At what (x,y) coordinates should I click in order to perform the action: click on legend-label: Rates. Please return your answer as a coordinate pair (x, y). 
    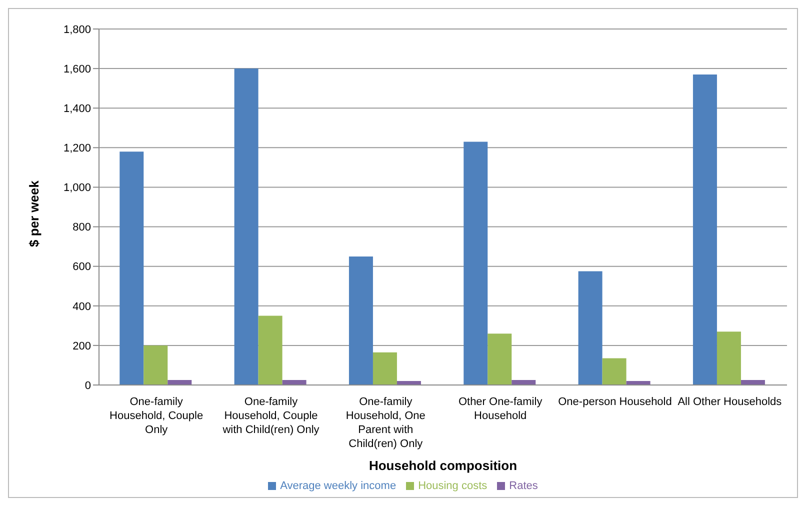
    Looking at the image, I should click on (523, 486).